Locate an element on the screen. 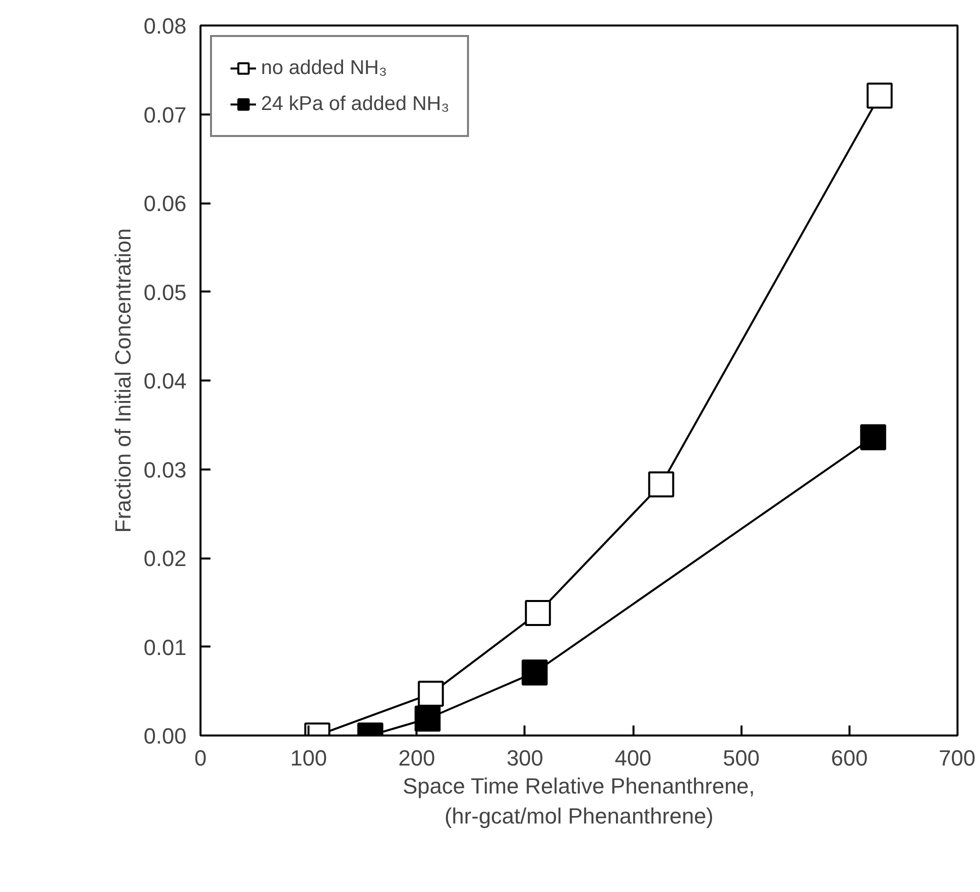  legend-label: 24 kPa of added NH₃ is located at coordinates (355, 104).